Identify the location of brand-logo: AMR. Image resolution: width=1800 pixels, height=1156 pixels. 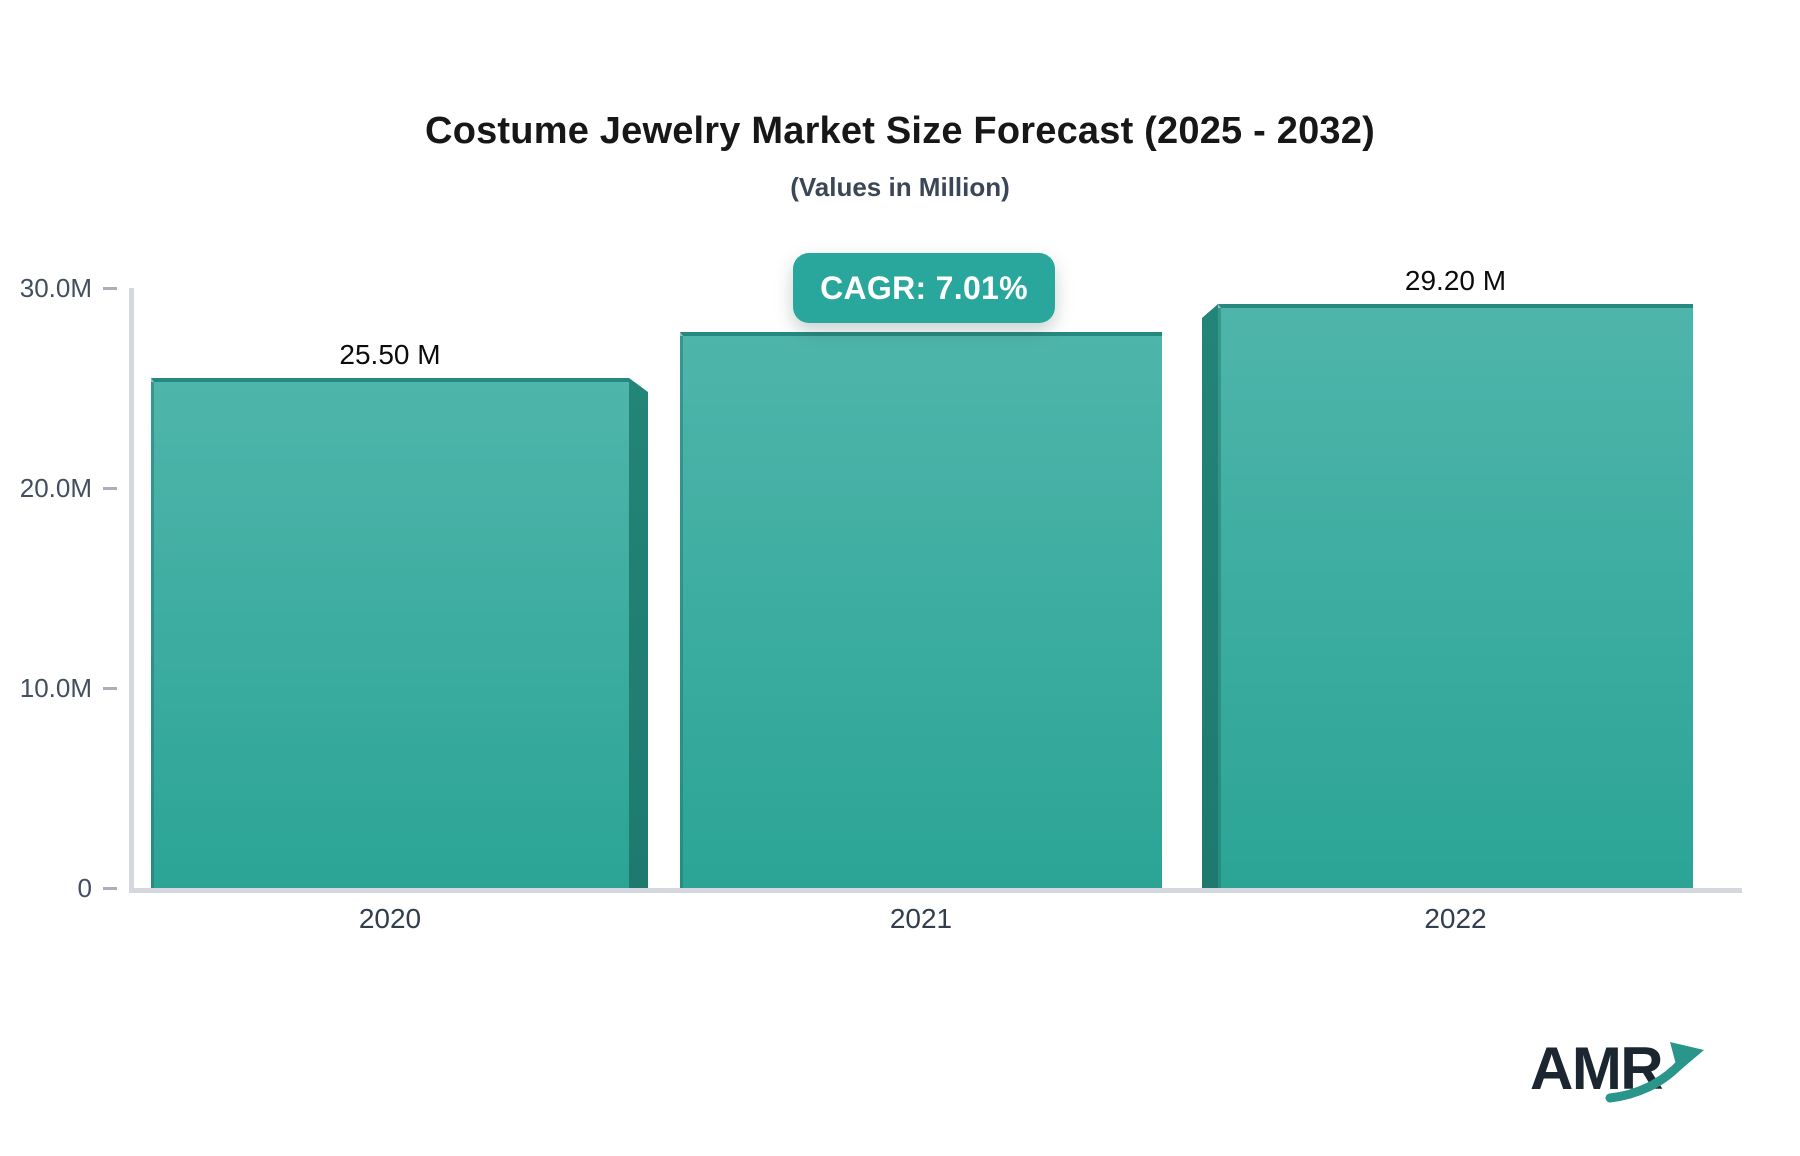
(1630, 1071).